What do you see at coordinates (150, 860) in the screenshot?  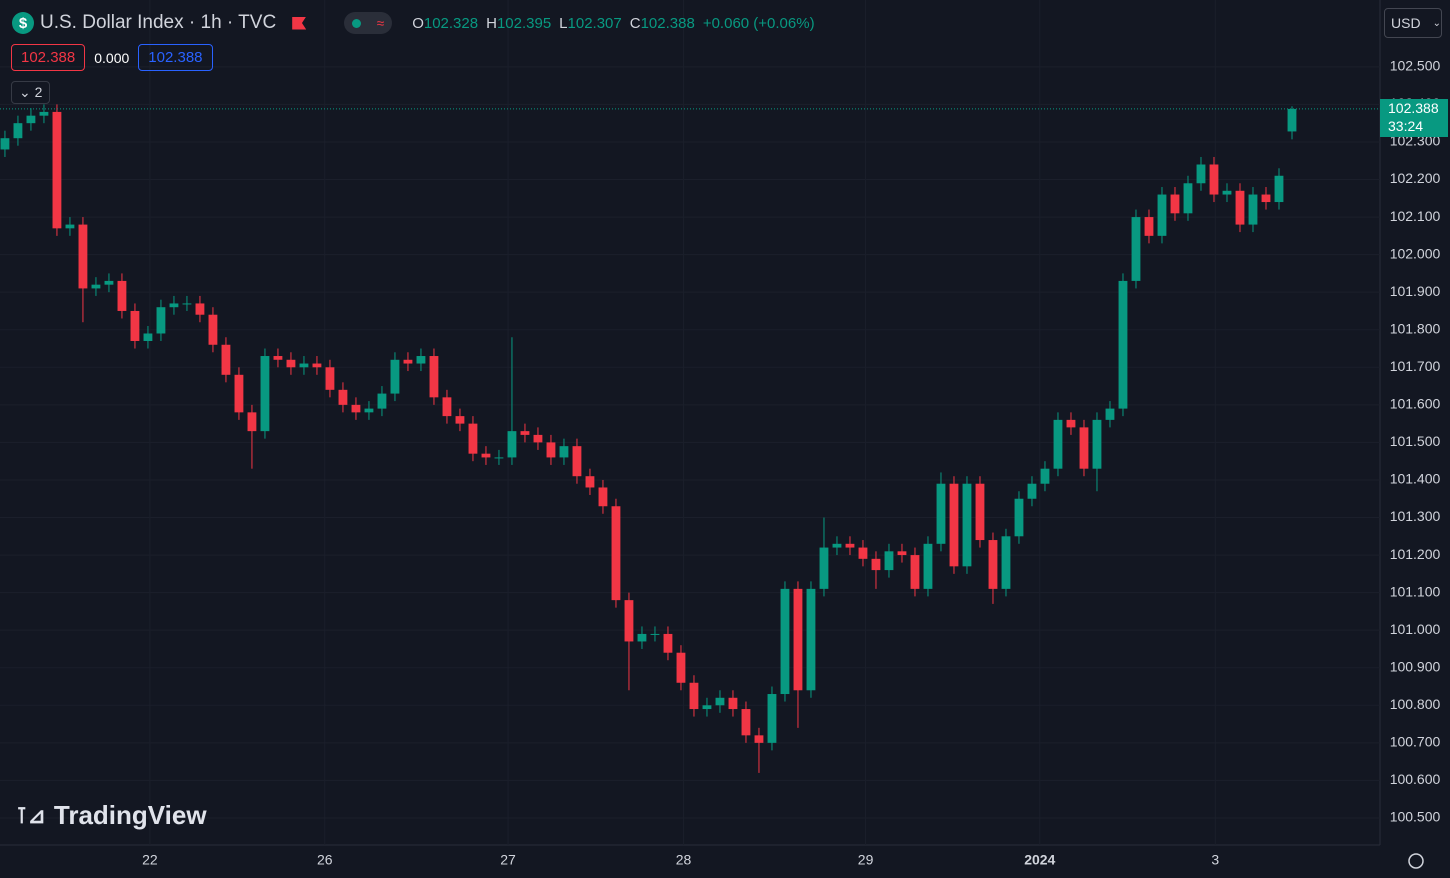 I see `x-tick-label: 22` at bounding box center [150, 860].